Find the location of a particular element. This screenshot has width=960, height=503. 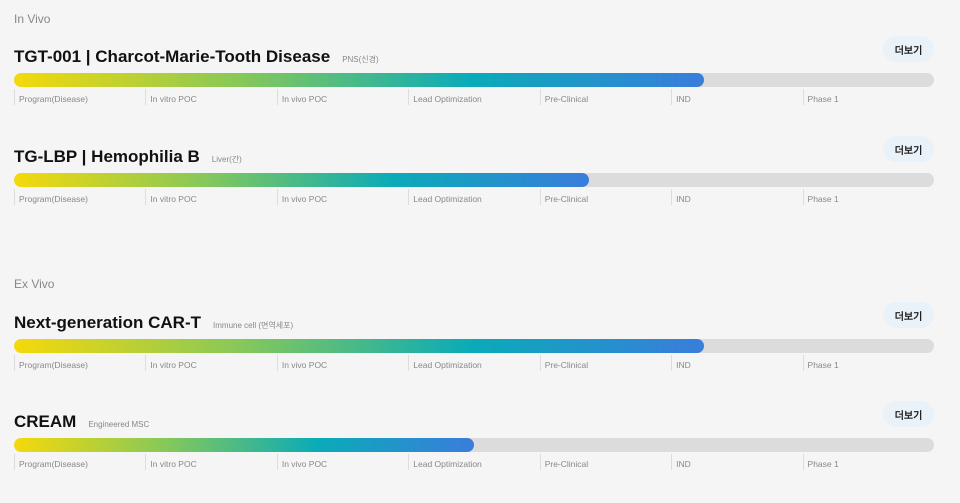

program-header: CREAM Engineered MSC is located at coordinates (81, 424).